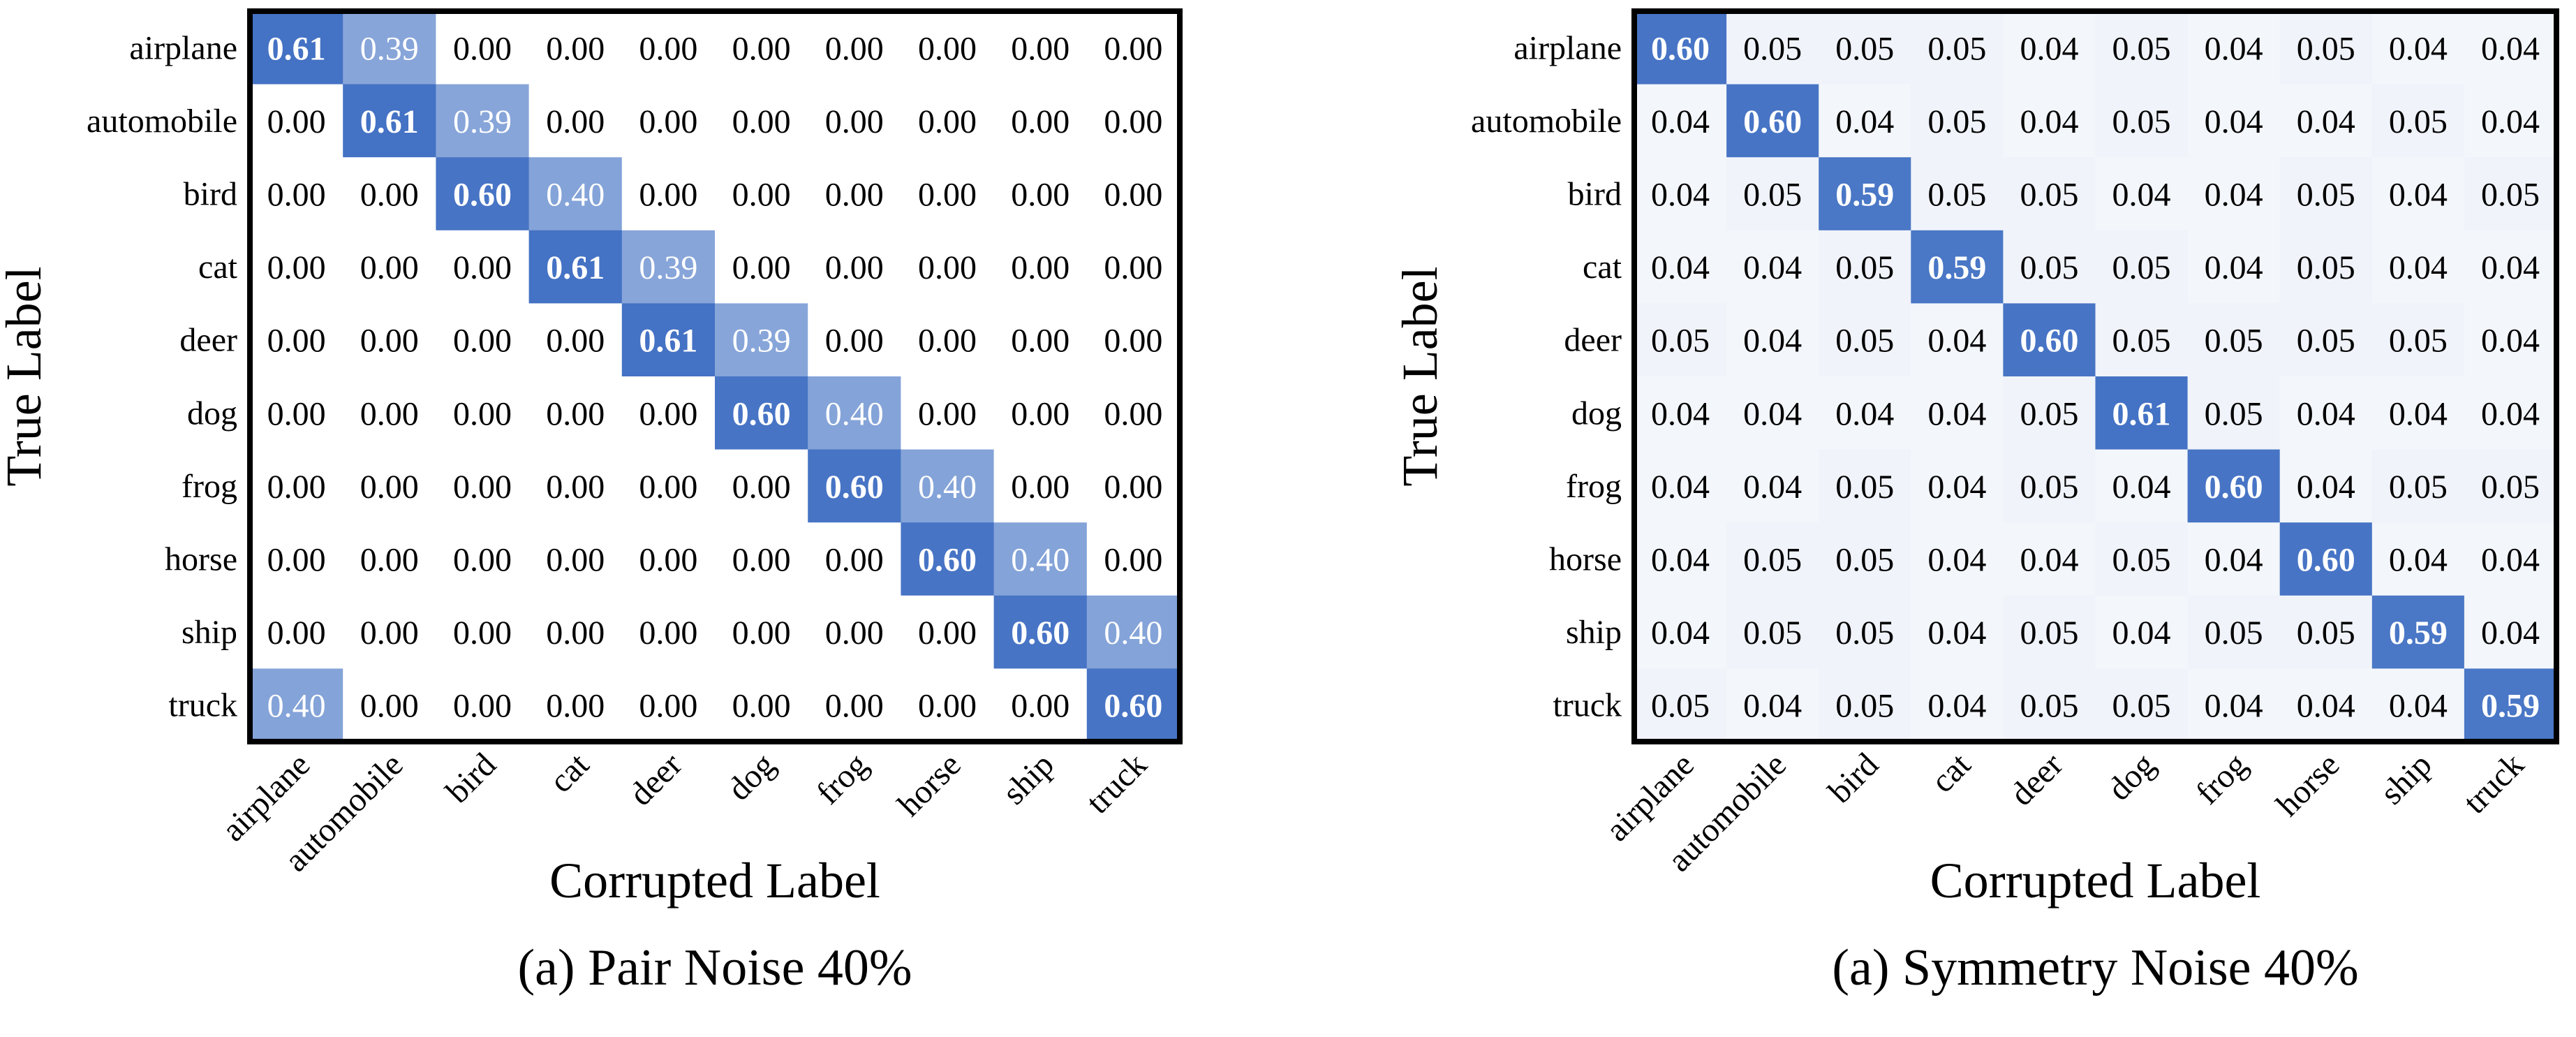 This screenshot has width=2576, height=1037. What do you see at coordinates (751, 776) in the screenshot?
I see `x-tick-label: dog` at bounding box center [751, 776].